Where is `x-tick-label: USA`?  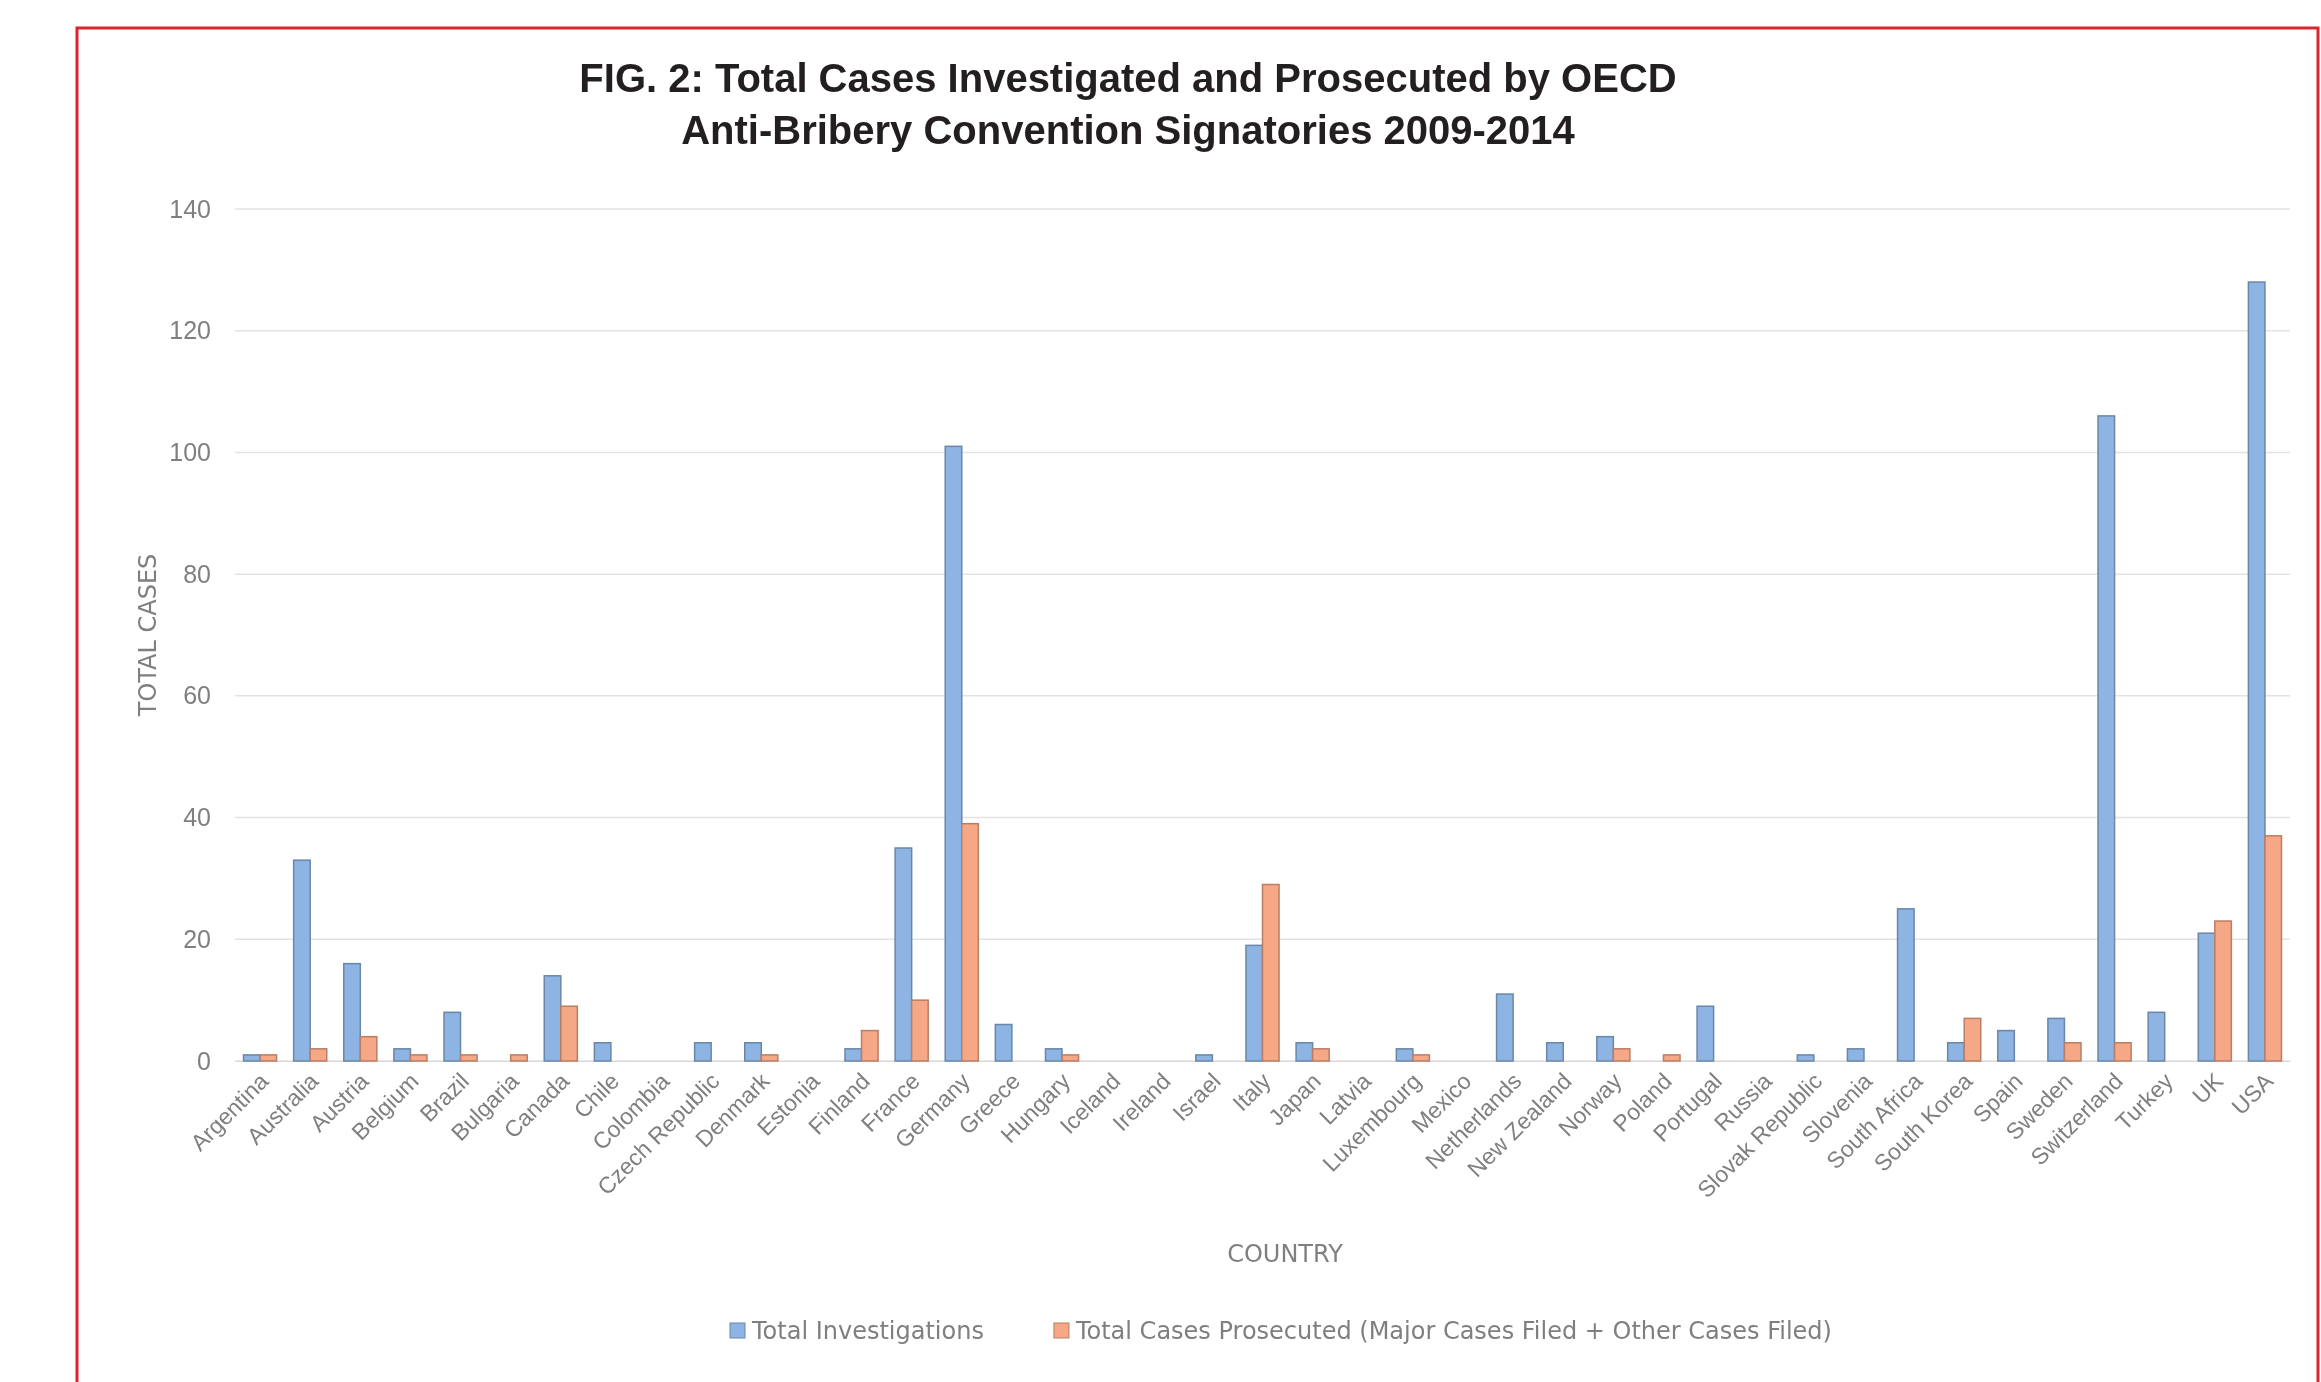
x-tick-label: USA is located at coordinates (2252, 1093).